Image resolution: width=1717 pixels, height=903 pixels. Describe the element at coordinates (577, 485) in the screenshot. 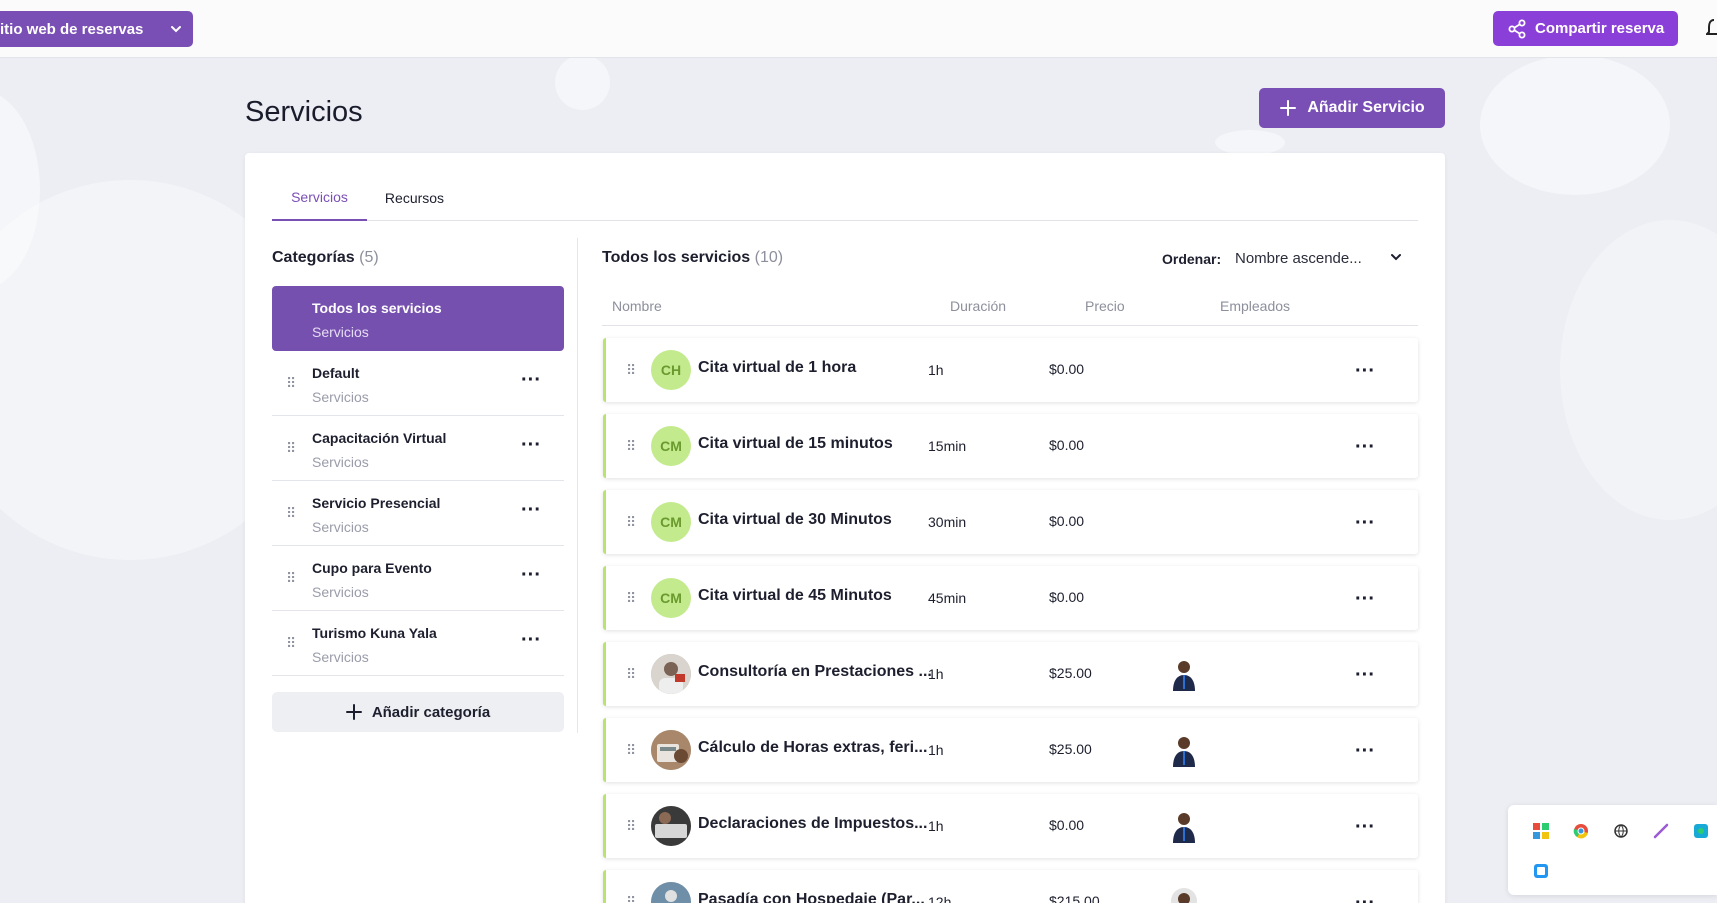

I see `column-divider` at that location.